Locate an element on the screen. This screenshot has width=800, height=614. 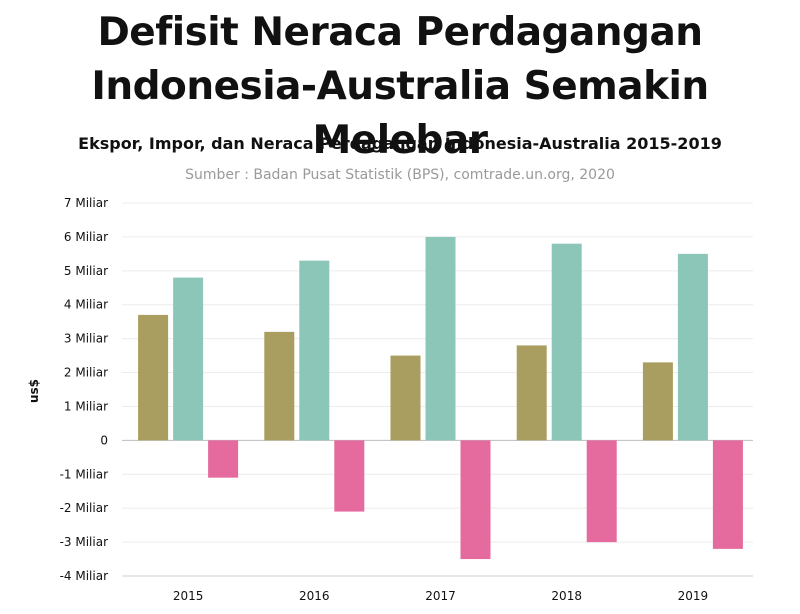
x-tick-label: 2017 is located at coordinates (440, 596).